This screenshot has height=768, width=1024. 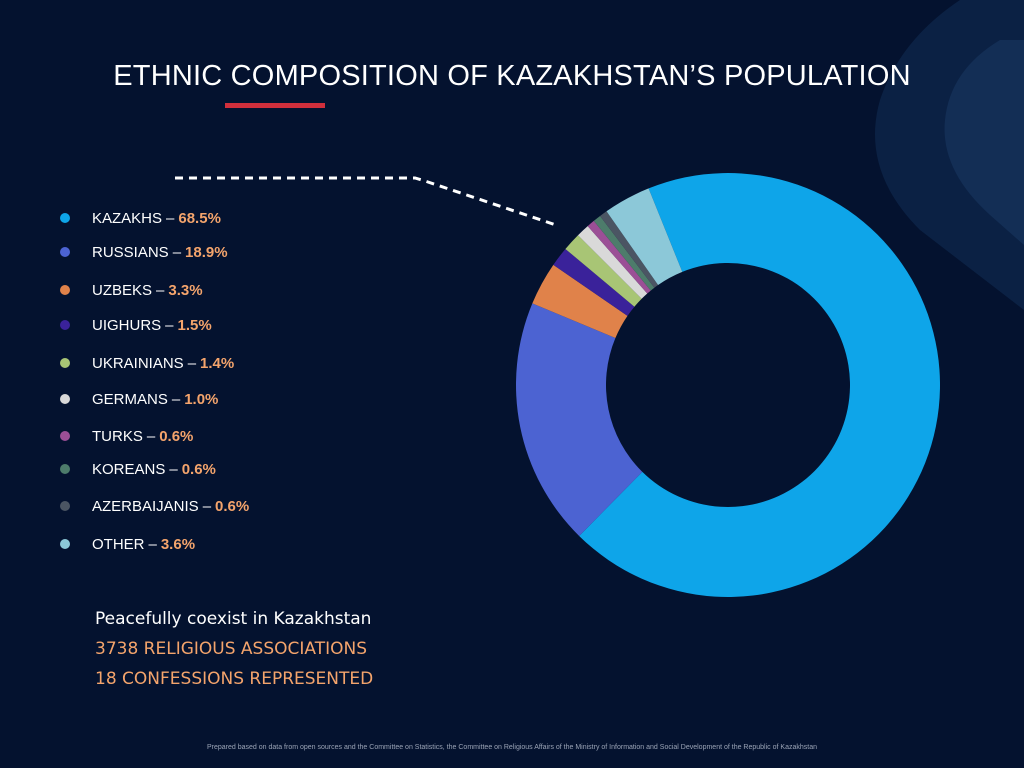 What do you see at coordinates (194, 325) in the screenshot?
I see `legend-value: 1.5%` at bounding box center [194, 325].